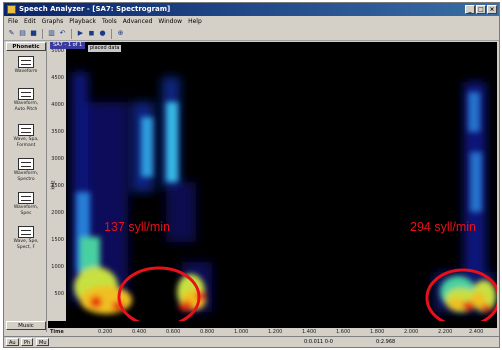 The image size is (502, 350). Describe the element at coordinates (22, 33) in the screenshot. I see `open-icon: ▤` at that location.